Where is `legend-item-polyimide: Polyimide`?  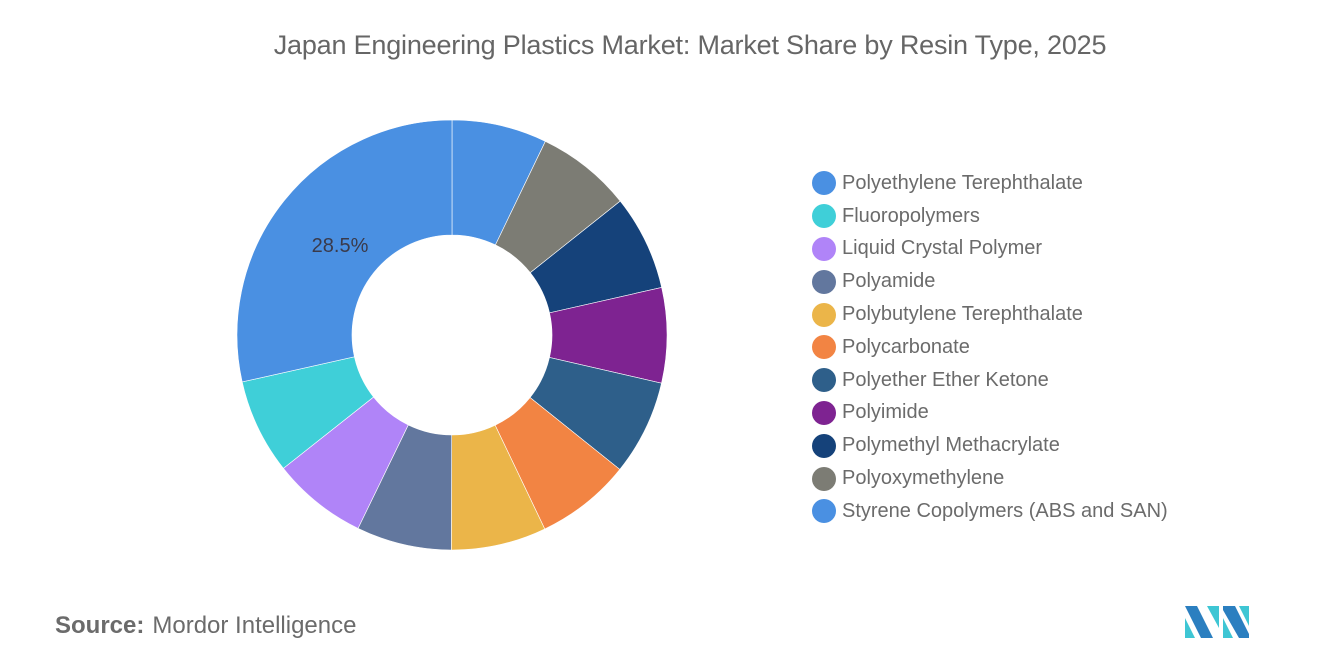
legend-item-polyimide: Polyimide is located at coordinates (990, 413).